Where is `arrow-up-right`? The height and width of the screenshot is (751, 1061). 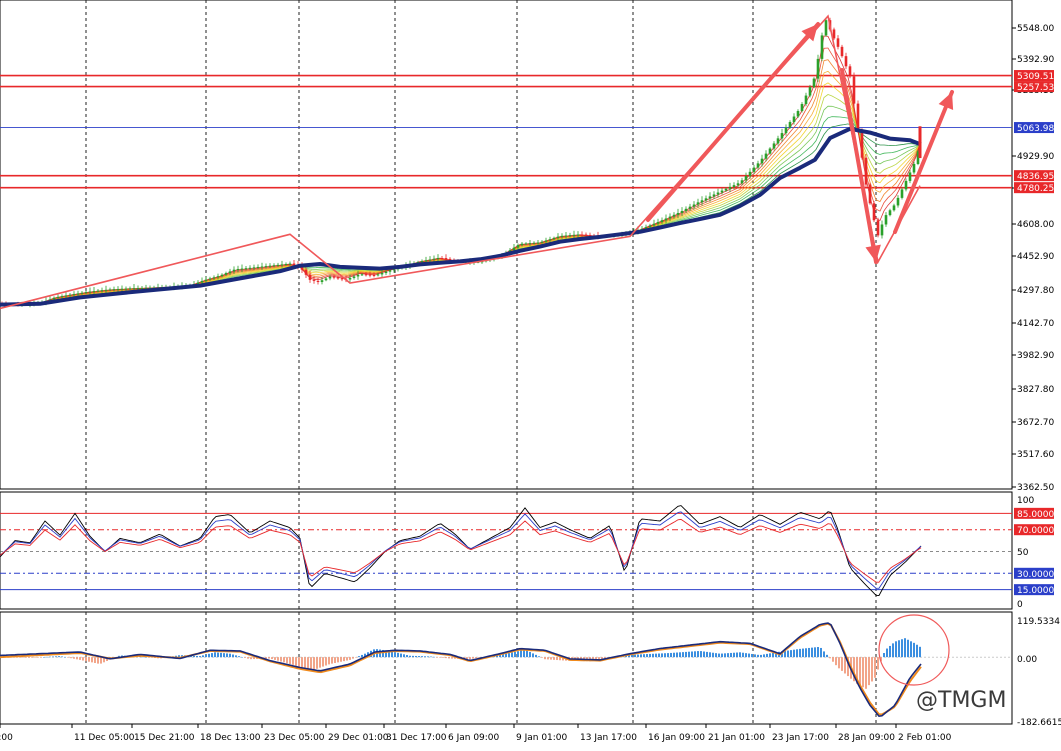
arrow-up-right is located at coordinates (923, 162).